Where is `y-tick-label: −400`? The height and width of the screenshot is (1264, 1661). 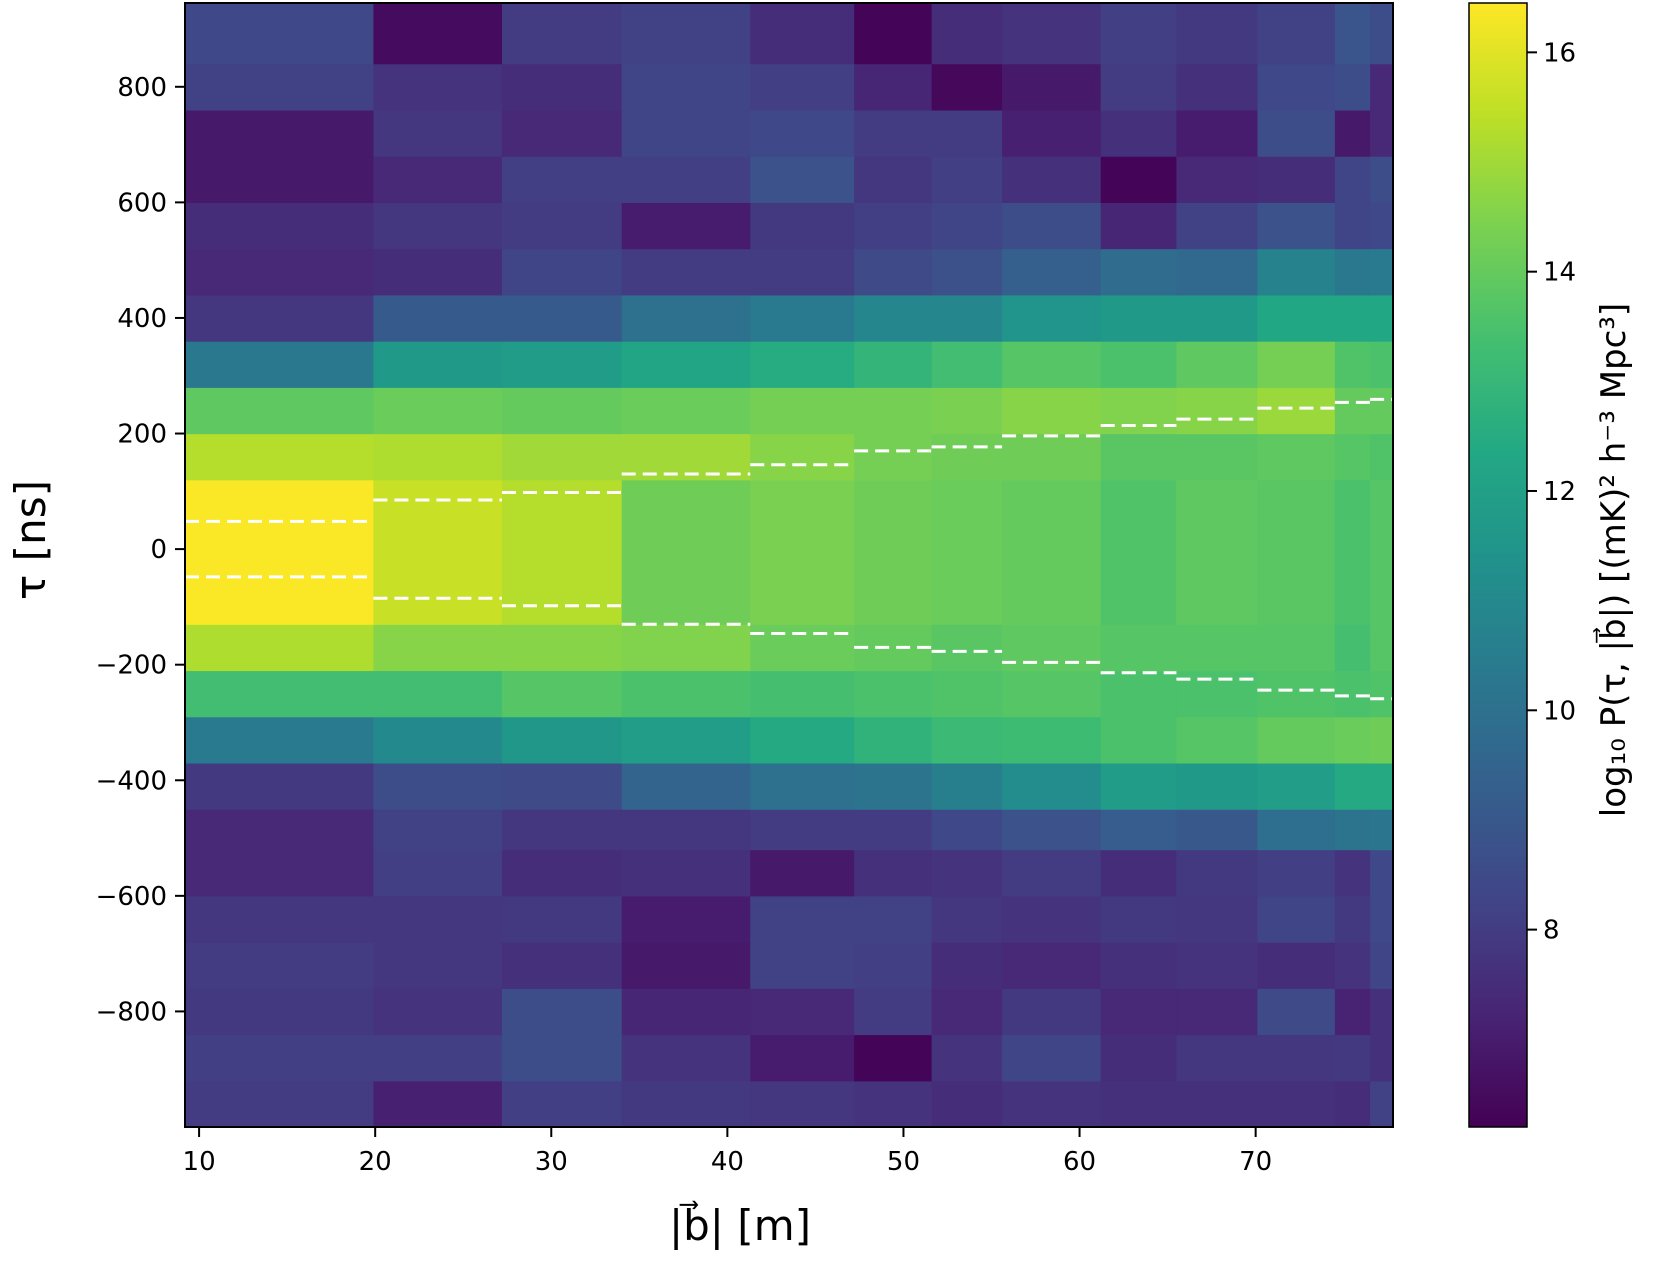 y-tick-label: −400 is located at coordinates (131, 781).